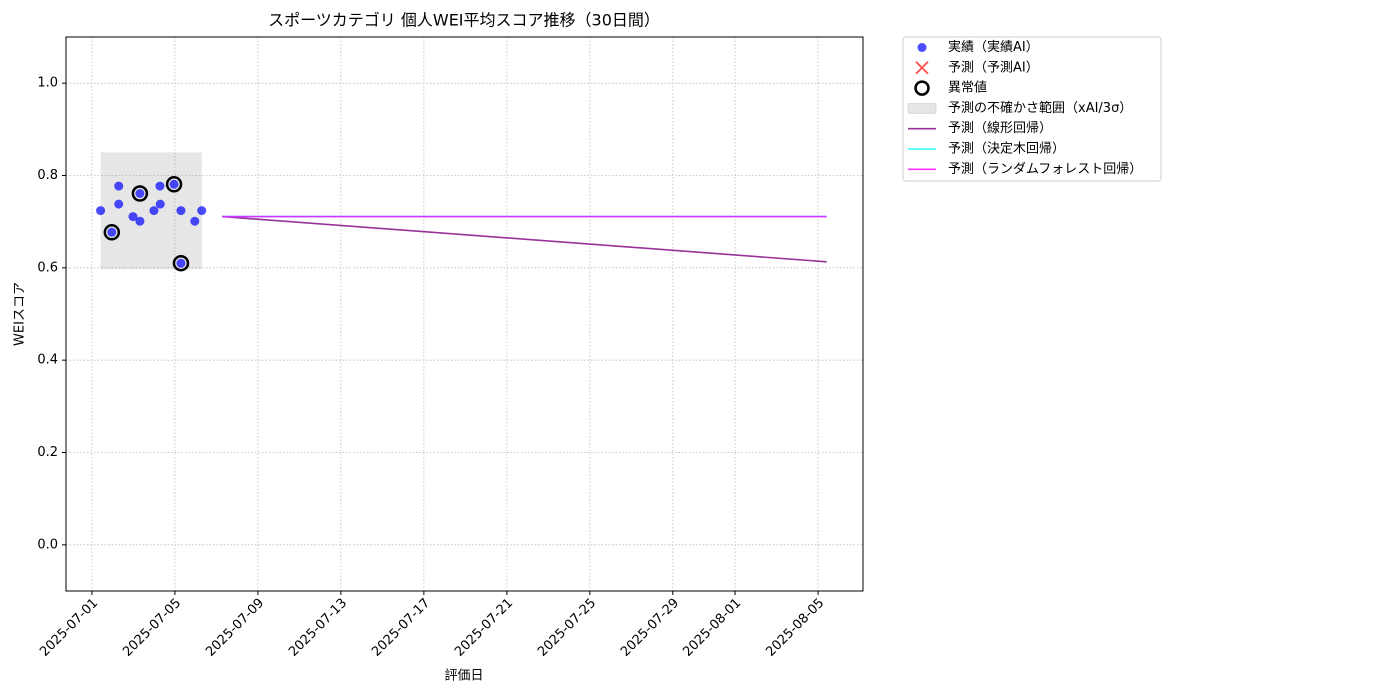  What do you see at coordinates (20, 314) in the screenshot?
I see `y-axis-label: WEIスコア` at bounding box center [20, 314].